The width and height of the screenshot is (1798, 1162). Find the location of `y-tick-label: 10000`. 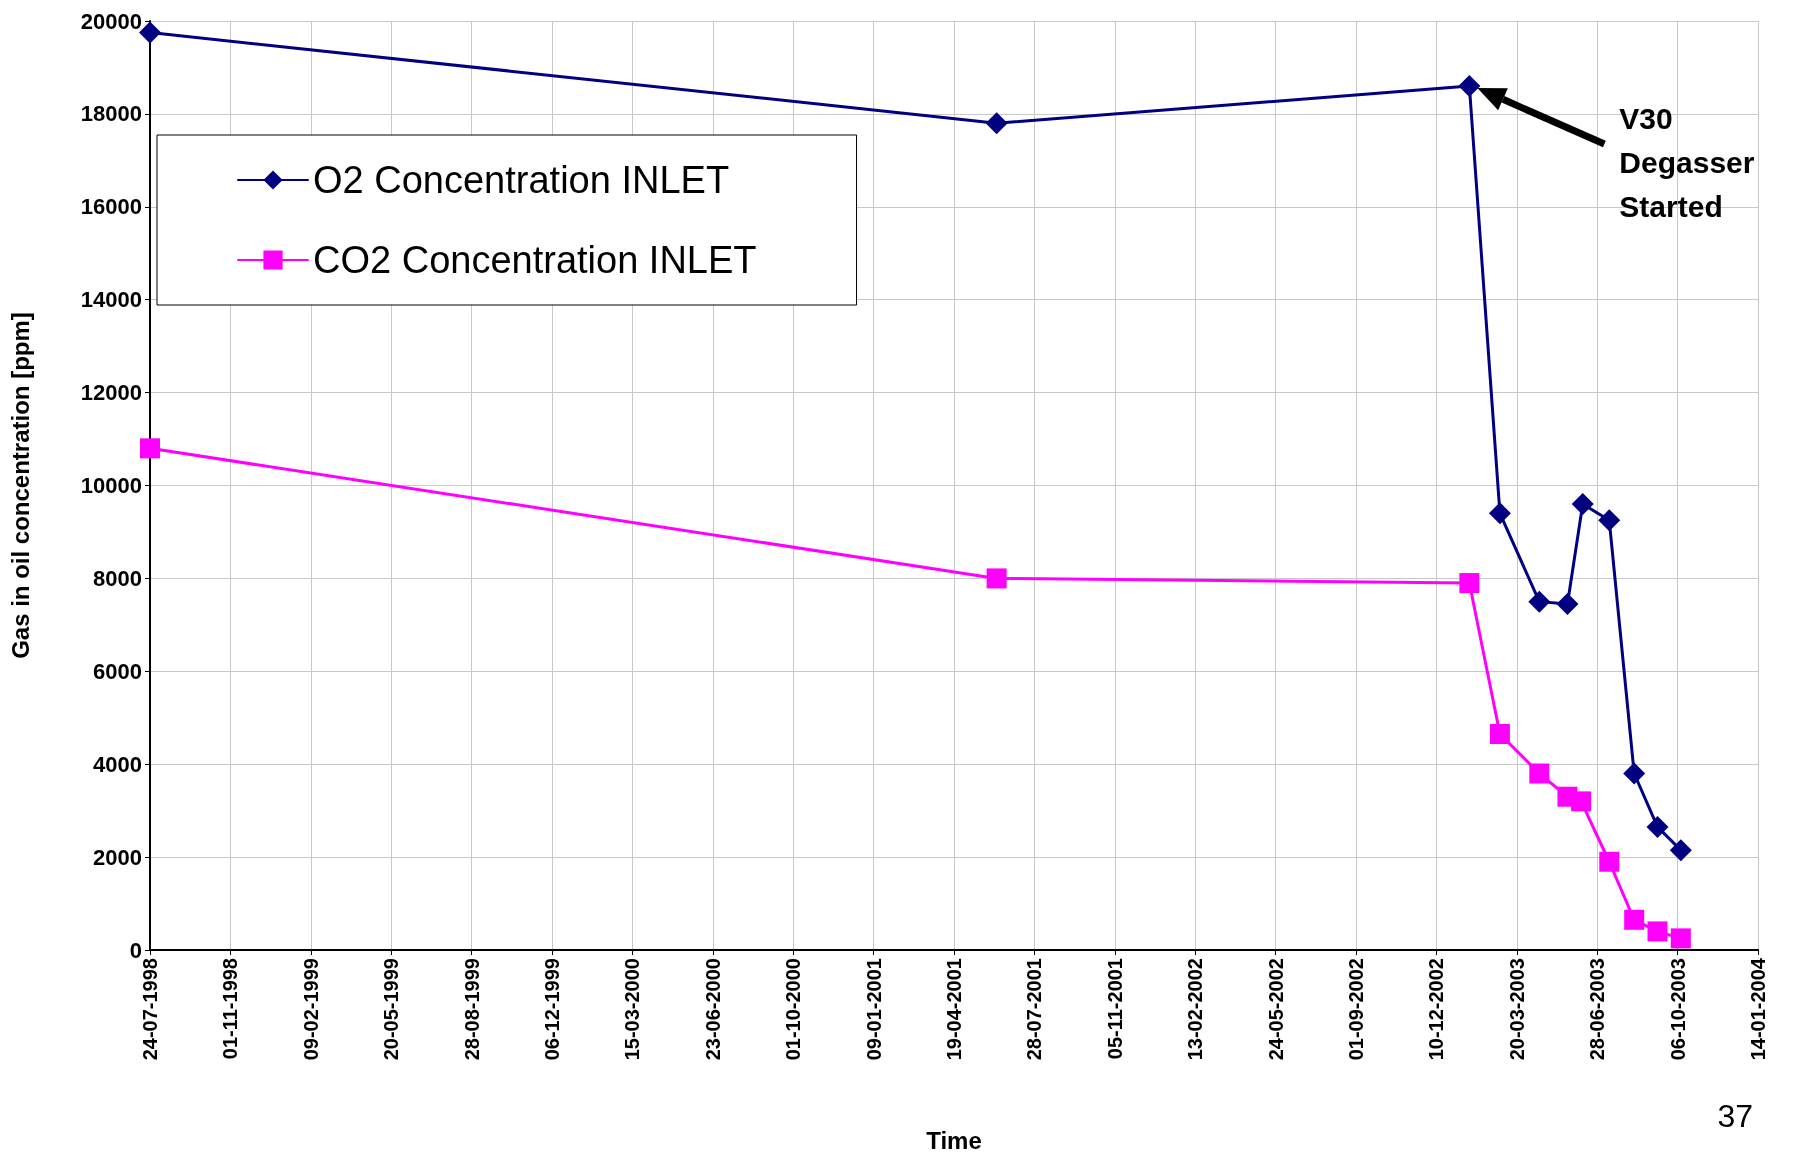

y-tick-label: 10000 is located at coordinates (111, 485).